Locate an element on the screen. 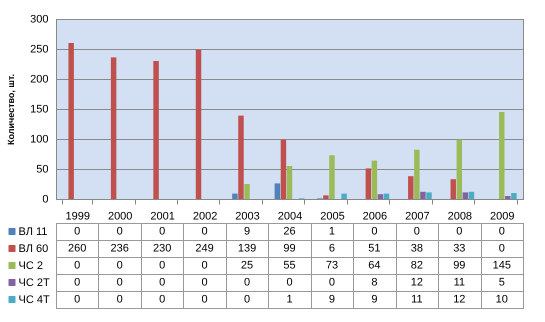  y-axis-title: Количество, шт. is located at coordinates (11, 110).